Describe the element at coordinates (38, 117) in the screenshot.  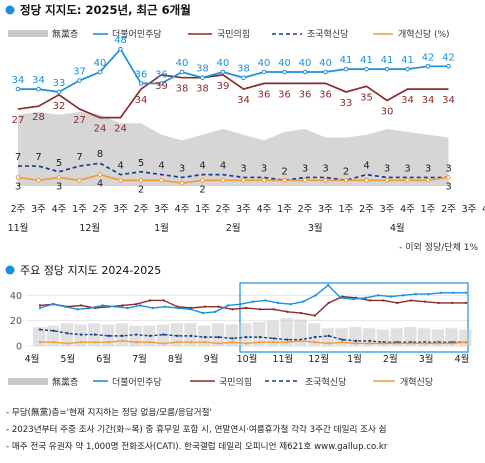
I see `label-ppp-1: 28` at that location.